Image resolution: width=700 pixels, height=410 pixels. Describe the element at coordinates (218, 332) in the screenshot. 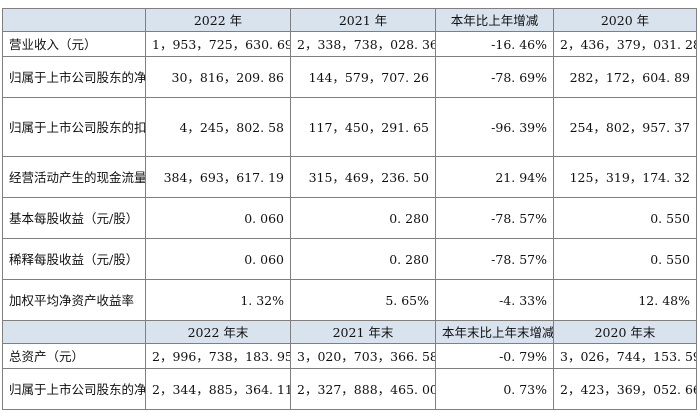

I see `header-2022-end: 2022 年末` at that location.